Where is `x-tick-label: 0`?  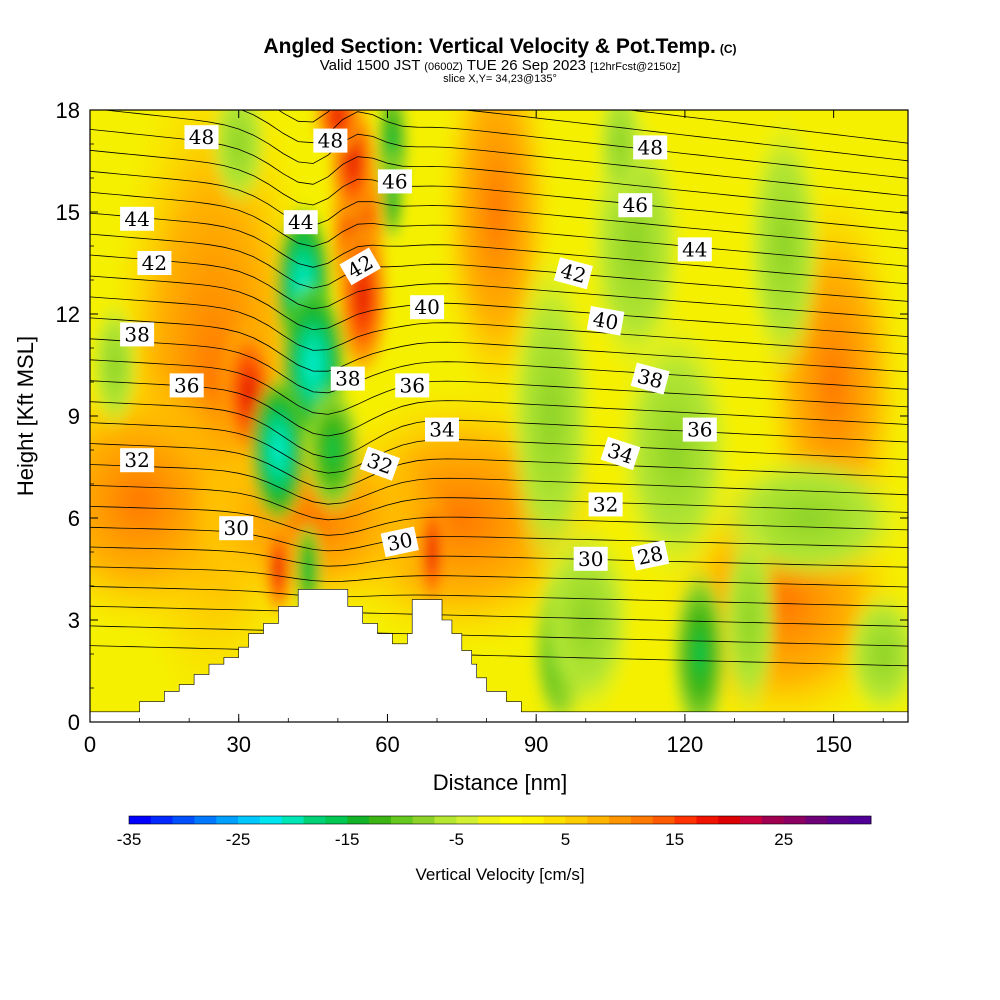
x-tick-label: 0 is located at coordinates (90, 744).